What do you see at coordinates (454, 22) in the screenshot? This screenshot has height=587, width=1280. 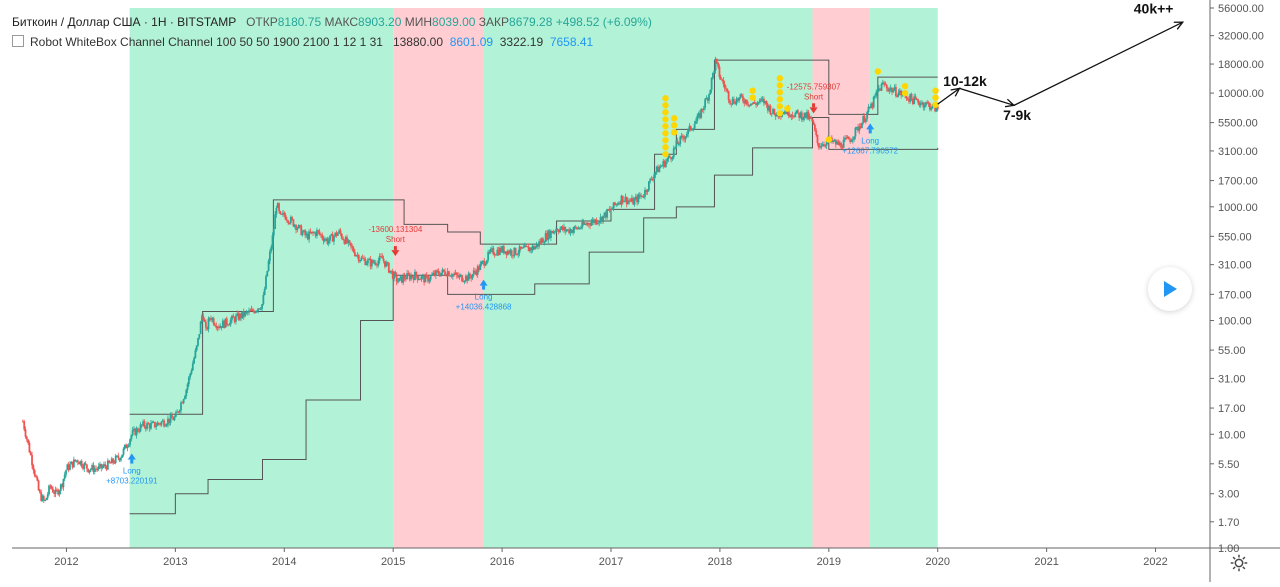 I see `low-value: 8039.00` at bounding box center [454, 22].